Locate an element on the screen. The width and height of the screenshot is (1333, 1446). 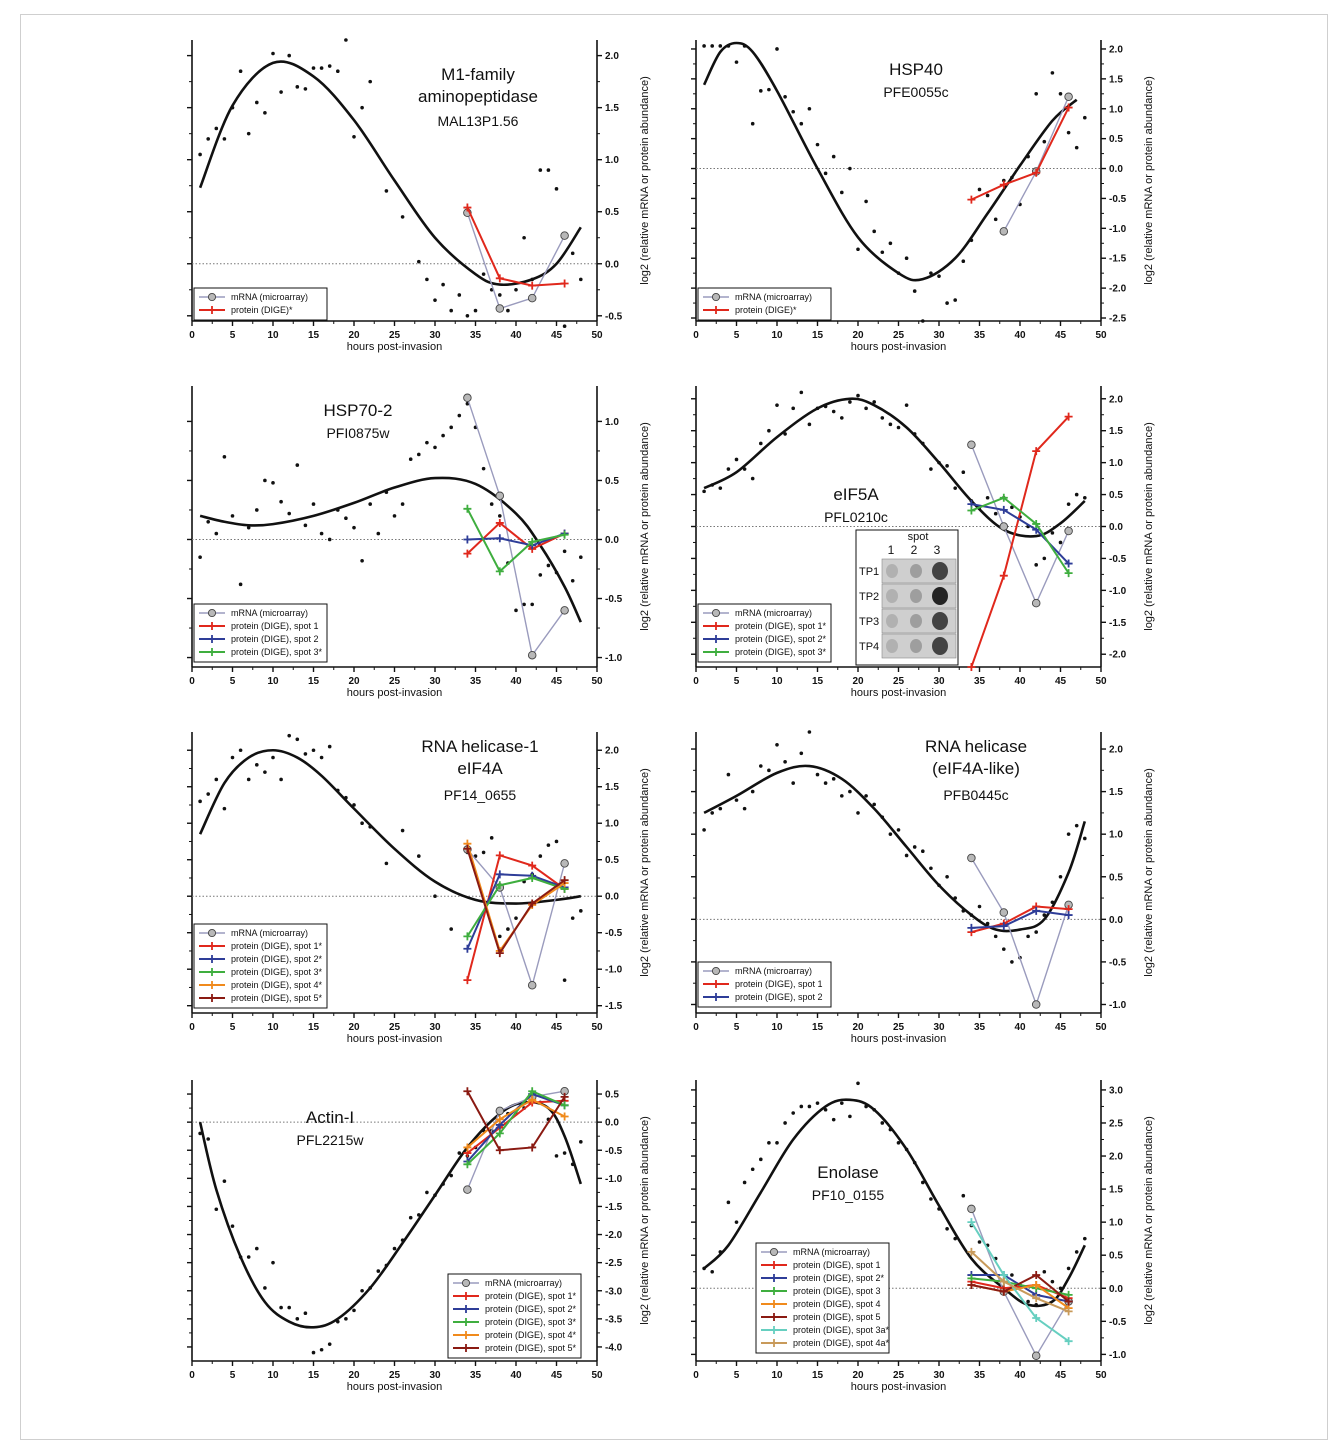
panel-title: HSP40 is located at coordinates (916, 69).